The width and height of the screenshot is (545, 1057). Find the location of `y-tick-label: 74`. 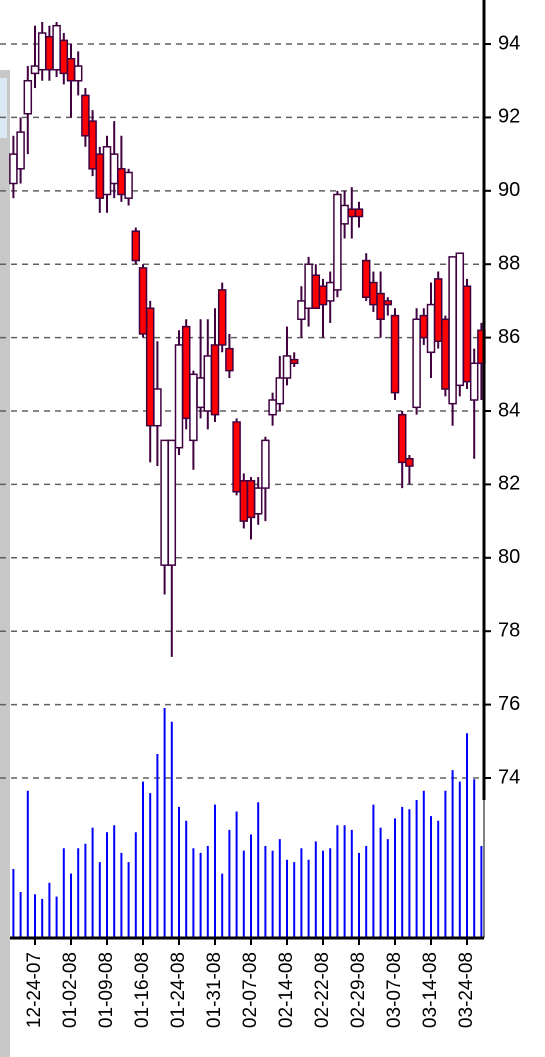

y-tick-label: 74 is located at coordinates (509, 777).